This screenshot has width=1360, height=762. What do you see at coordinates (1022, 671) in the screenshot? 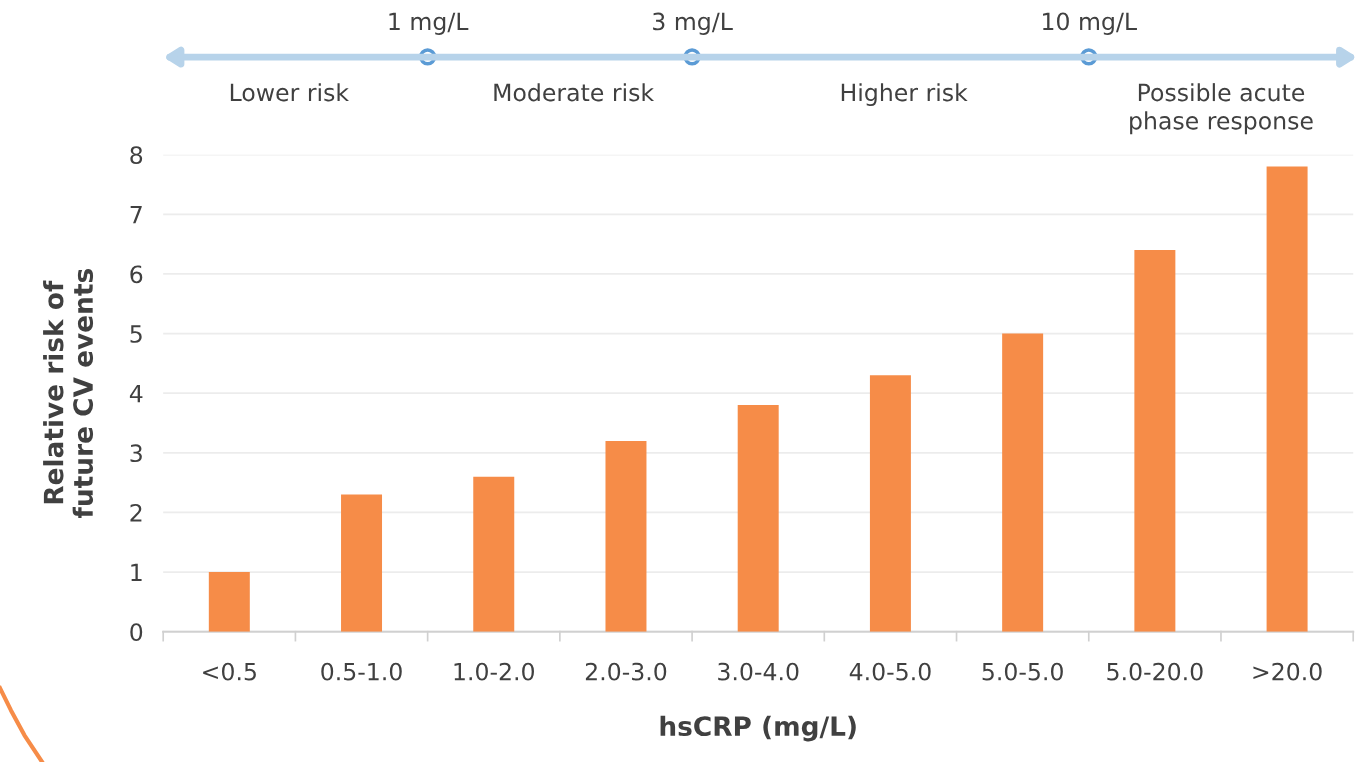
I see `x-tick-label: 5.0-5.0` at bounding box center [1022, 671].